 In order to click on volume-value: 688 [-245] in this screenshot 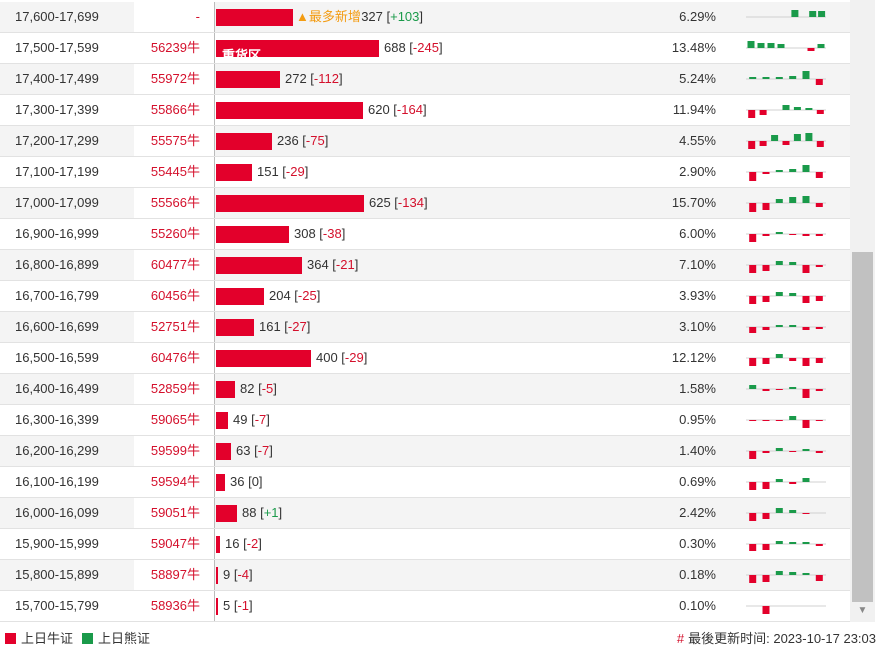, I will do `click(413, 48)`.